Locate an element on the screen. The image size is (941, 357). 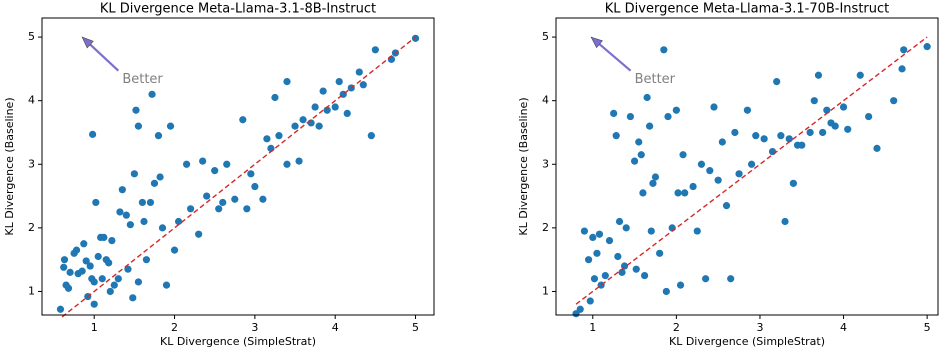
chart-title: KL Divergence Meta-Llama-3.1-8B-Instruct is located at coordinates (238, 9).